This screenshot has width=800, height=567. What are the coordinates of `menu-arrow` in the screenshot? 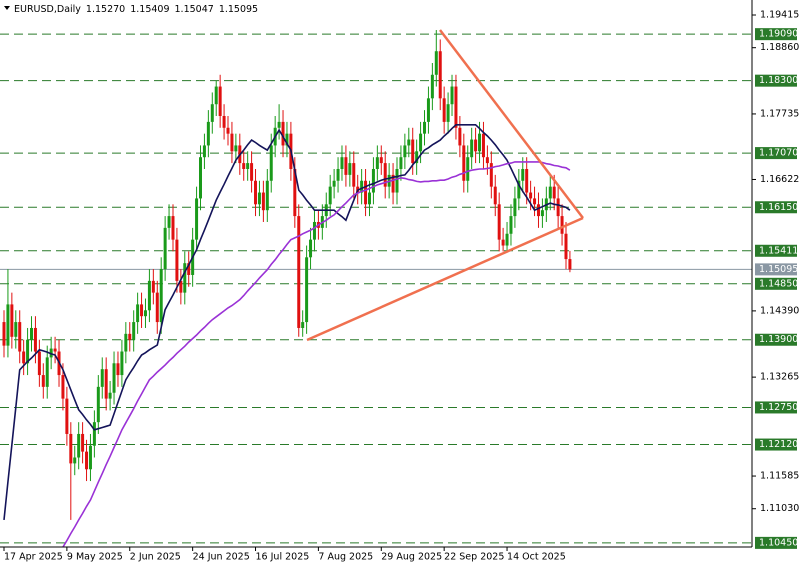 It's located at (7, 8).